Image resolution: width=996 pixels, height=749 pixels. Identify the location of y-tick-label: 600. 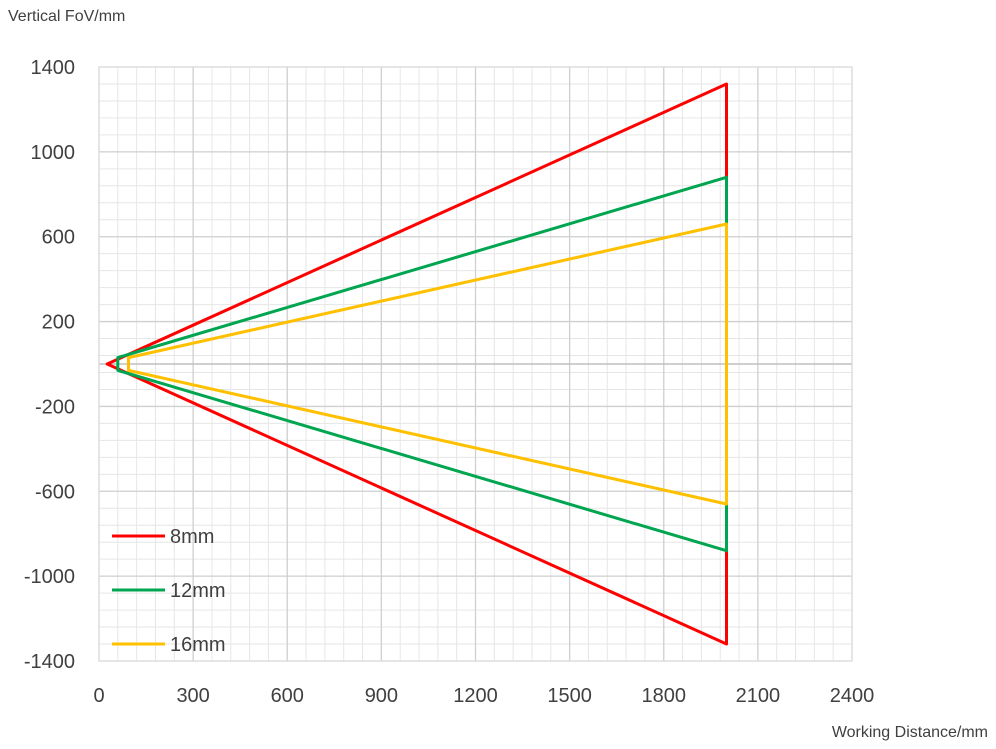
(58, 238).